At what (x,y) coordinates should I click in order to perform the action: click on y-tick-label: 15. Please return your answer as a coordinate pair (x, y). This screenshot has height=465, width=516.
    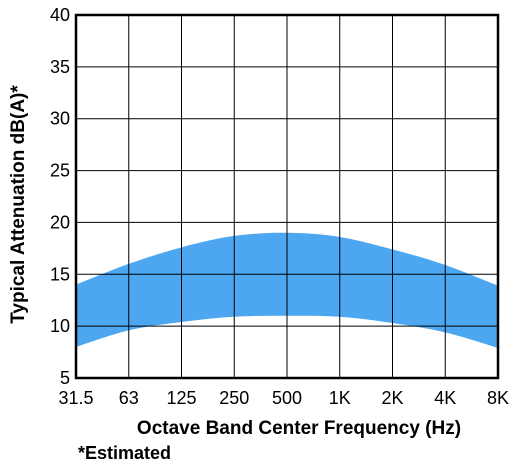
    Looking at the image, I should click on (60, 274).